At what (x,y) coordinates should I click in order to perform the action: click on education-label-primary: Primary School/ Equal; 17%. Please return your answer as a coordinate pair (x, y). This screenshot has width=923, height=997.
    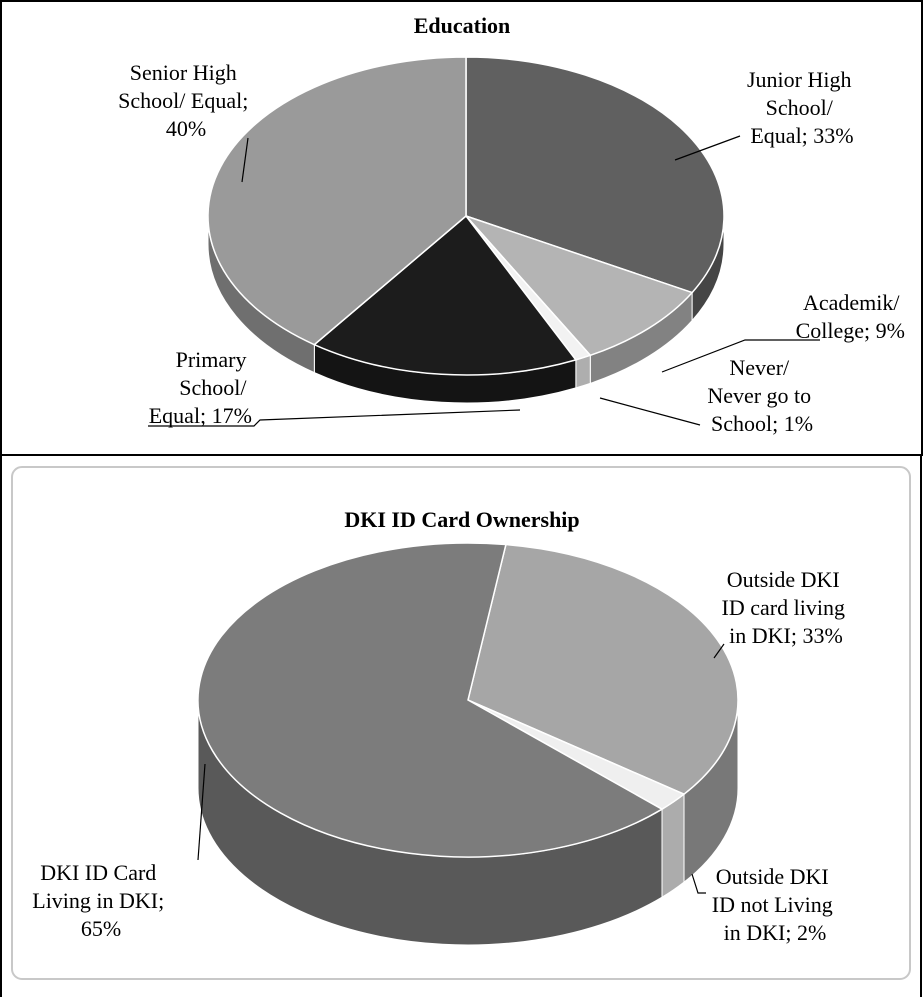
    Looking at the image, I should click on (200, 387).